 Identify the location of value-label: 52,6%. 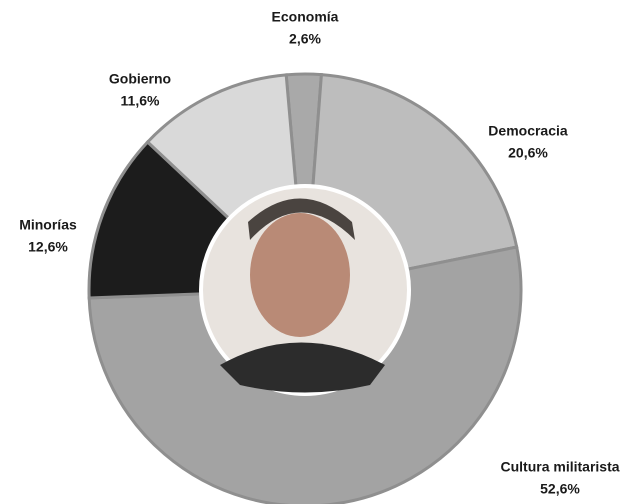
(560, 489).